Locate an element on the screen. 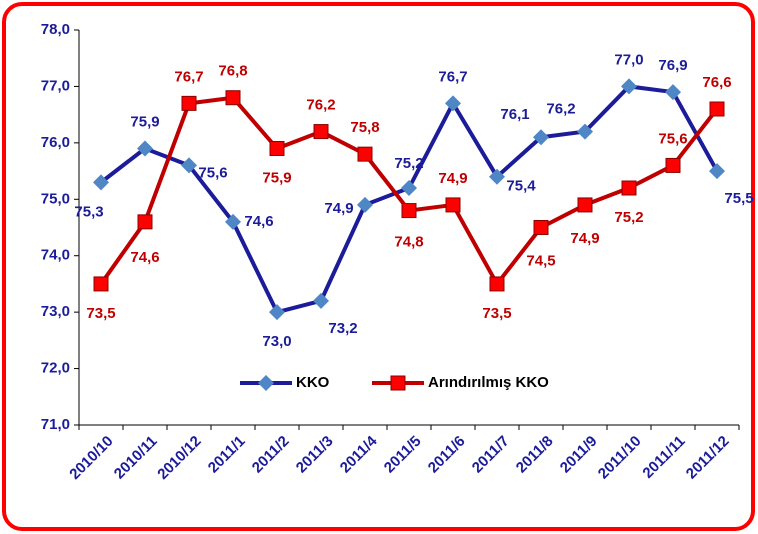 The width and height of the screenshot is (758, 534). data-label: 76,8 is located at coordinates (232, 71).